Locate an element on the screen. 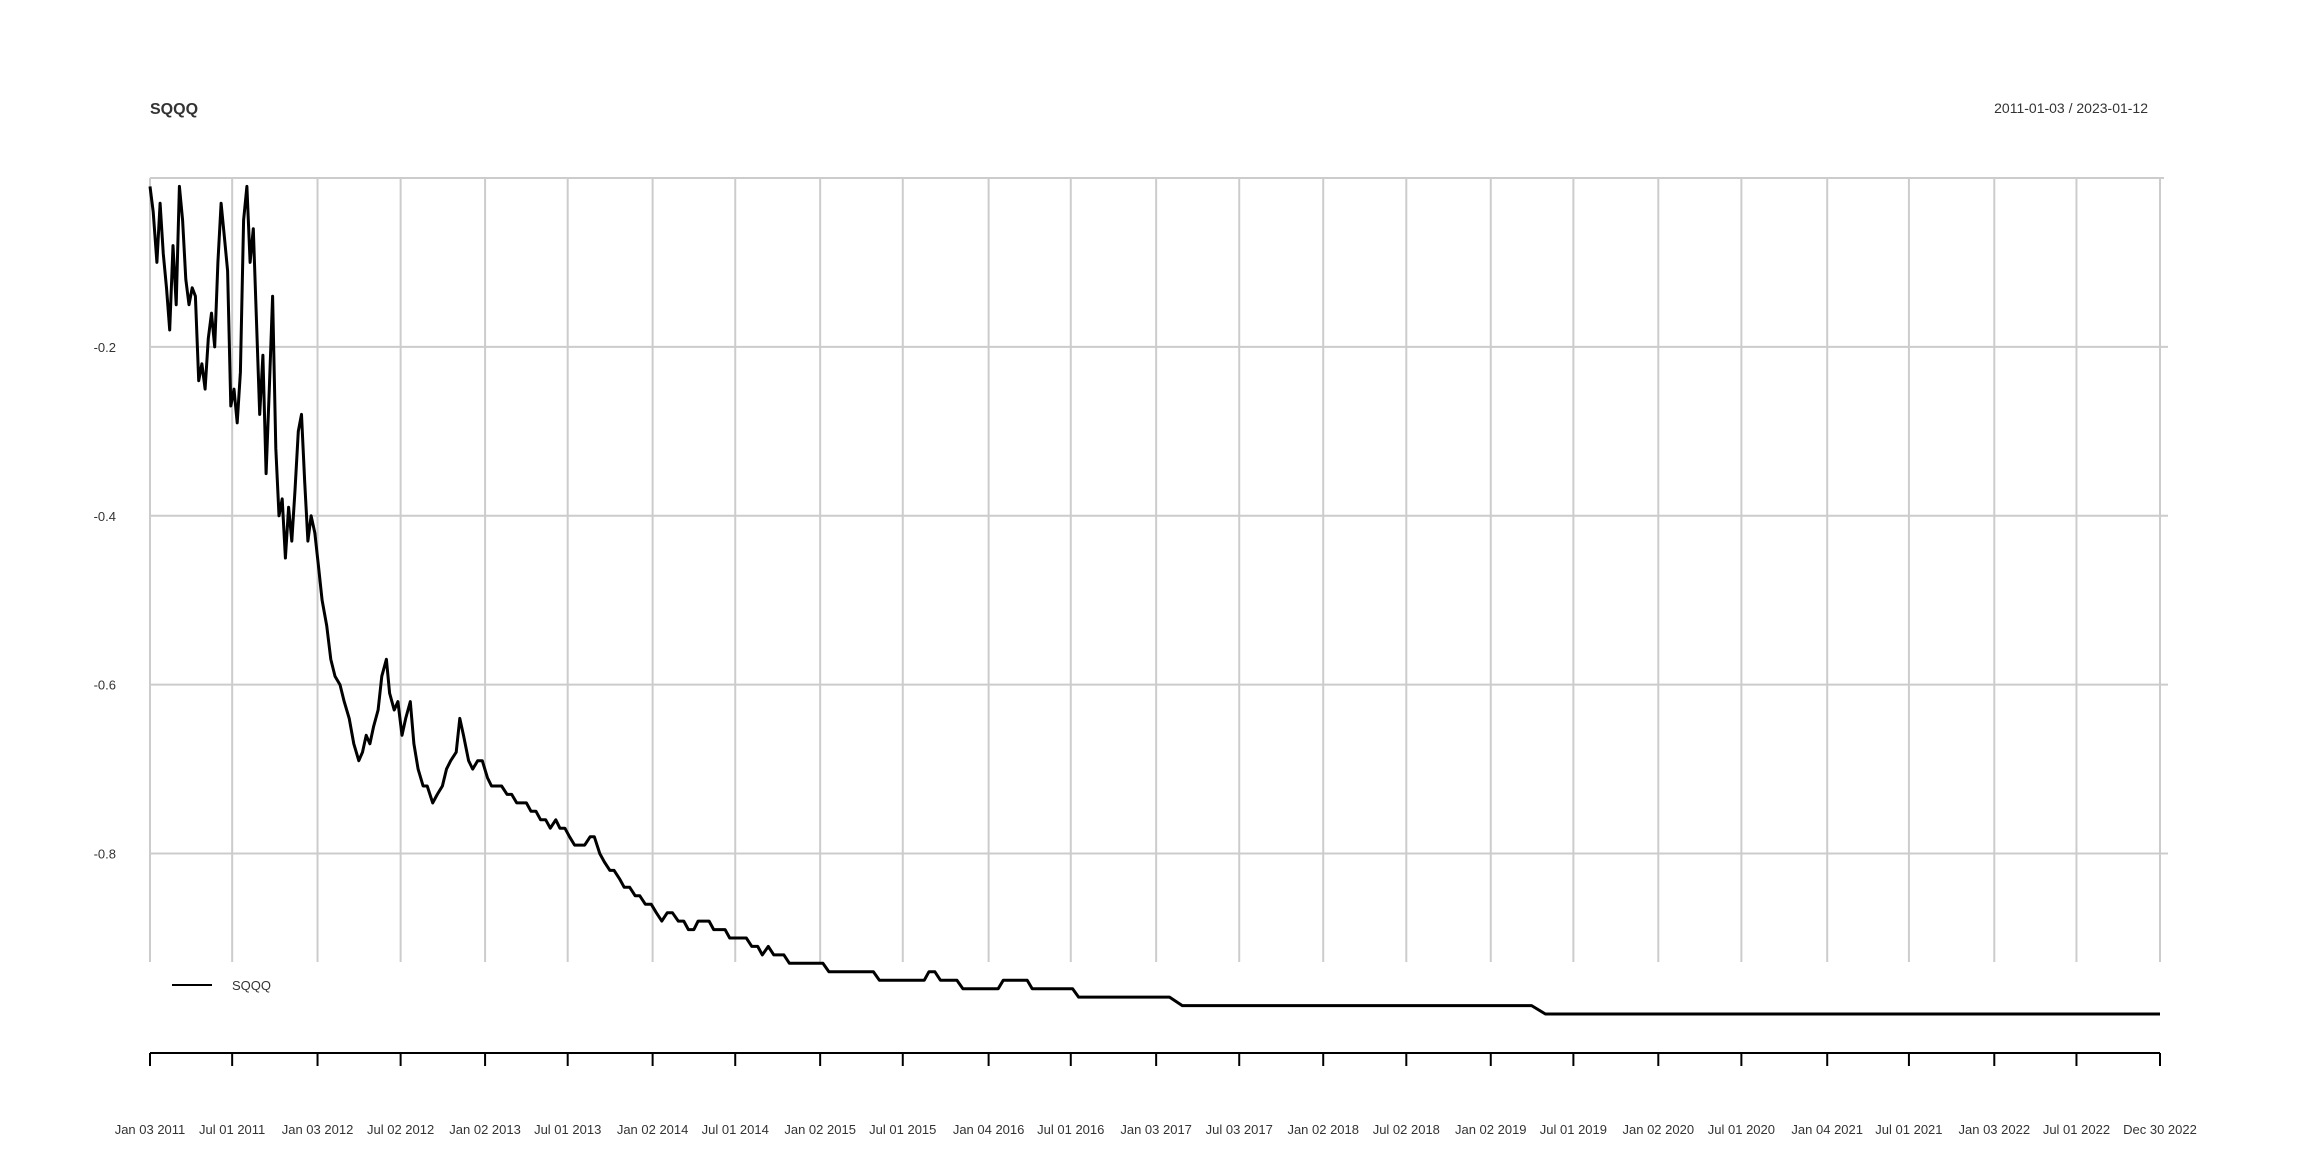 The width and height of the screenshot is (2304, 1152). x-tick-label: Jul 01 2015 is located at coordinates (902, 1129).